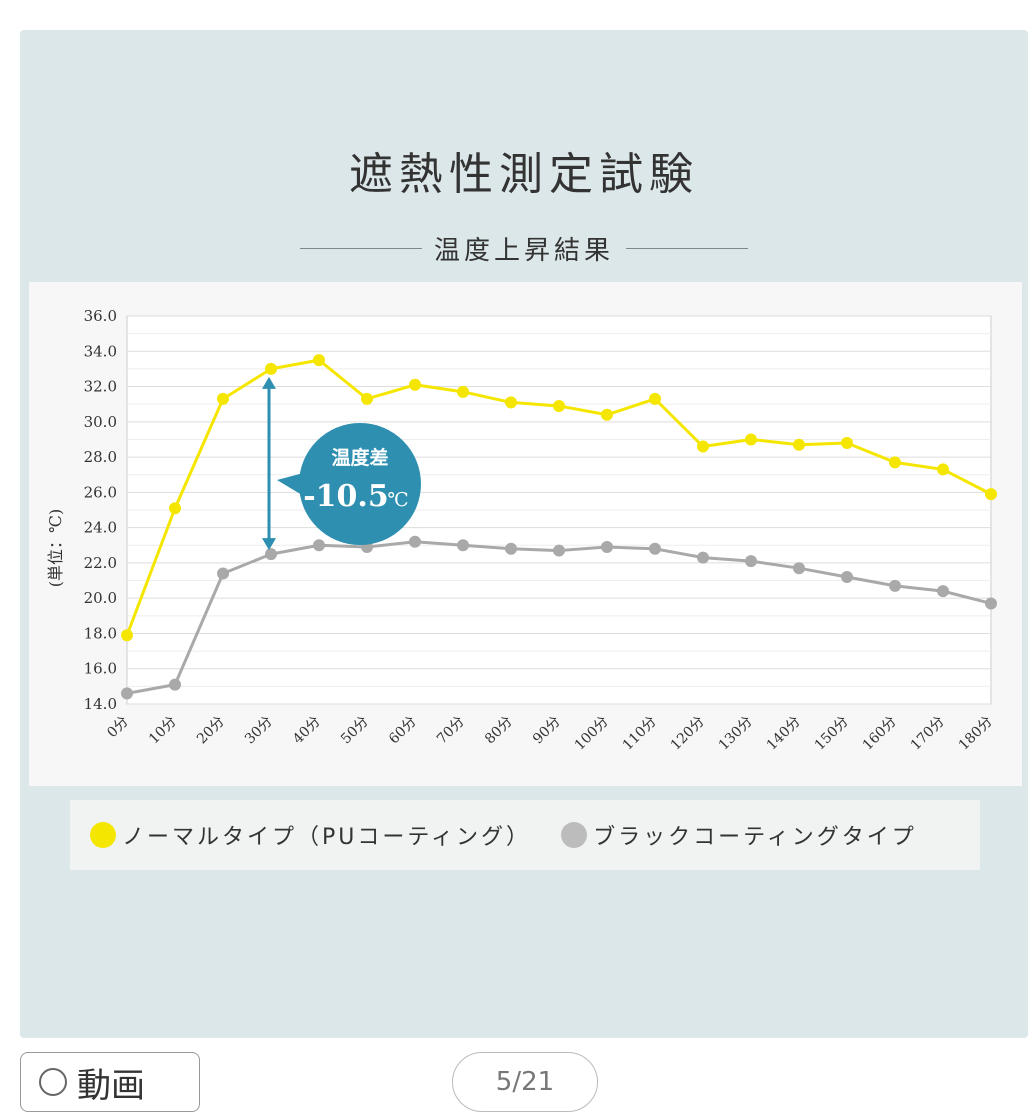 The width and height of the screenshot is (1032, 1112). What do you see at coordinates (100, 351) in the screenshot?
I see `y-tick-label: 34.0` at bounding box center [100, 351].